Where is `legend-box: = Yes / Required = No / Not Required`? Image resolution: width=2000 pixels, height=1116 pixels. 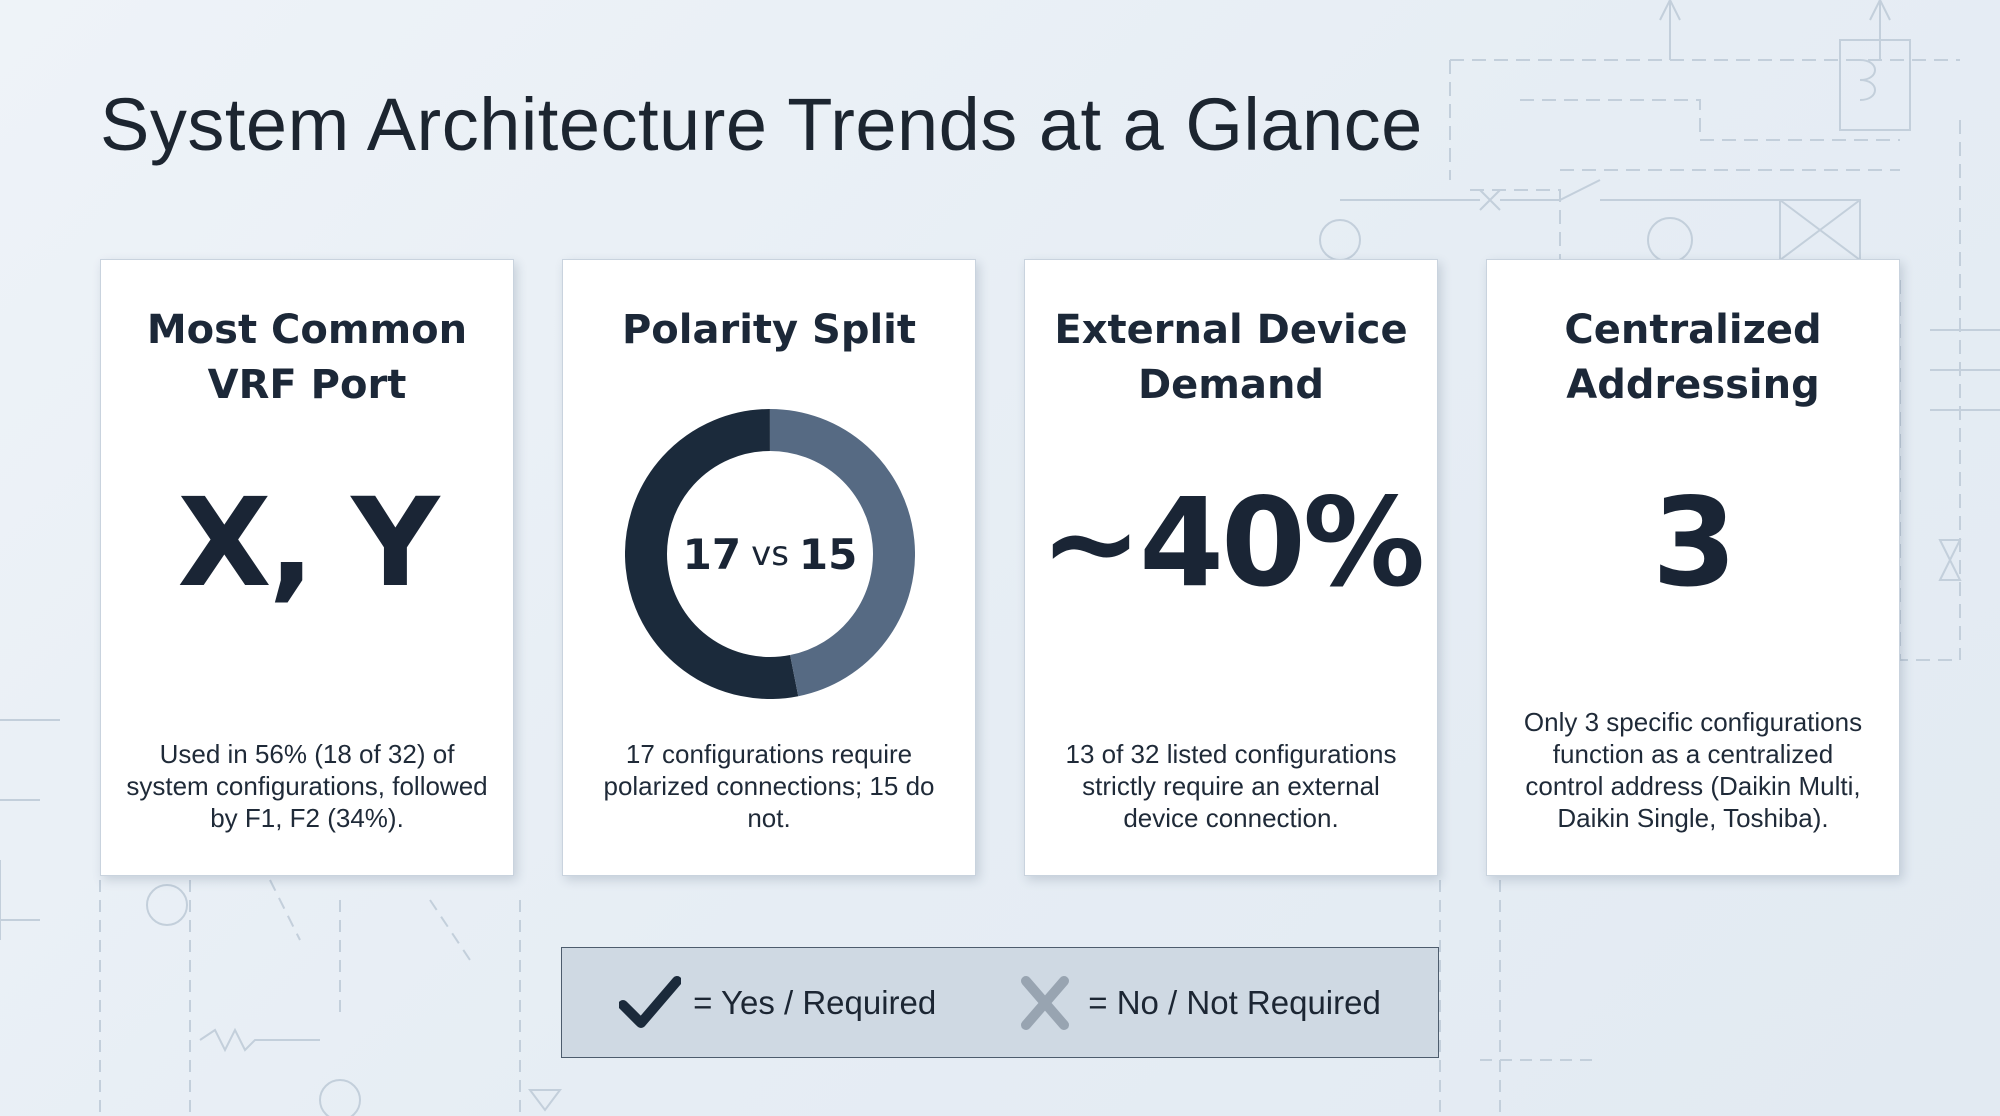 legend-box: = Yes / Required = No / Not Required is located at coordinates (1000, 1002).